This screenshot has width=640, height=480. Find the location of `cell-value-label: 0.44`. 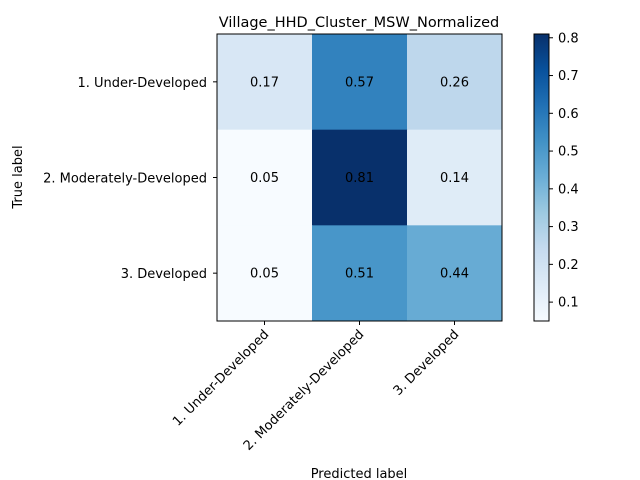

cell-value-label: 0.44 is located at coordinates (454, 274).